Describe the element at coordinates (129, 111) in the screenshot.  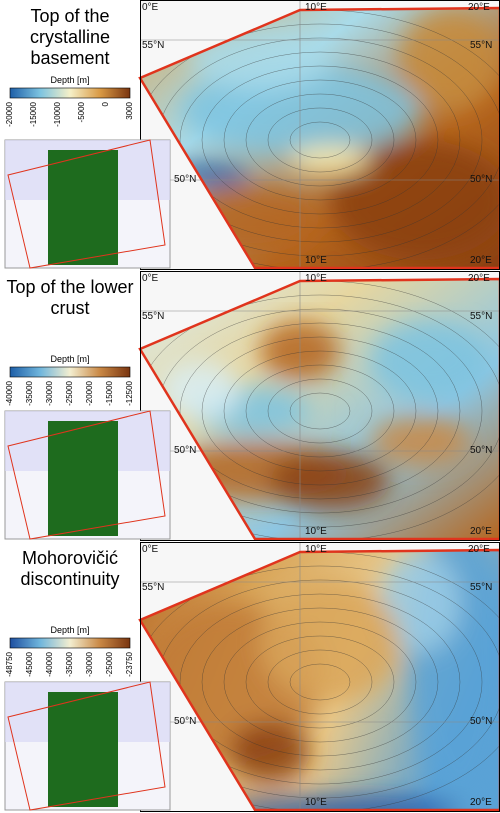
I see `colorbar-tick: 3000` at that location.